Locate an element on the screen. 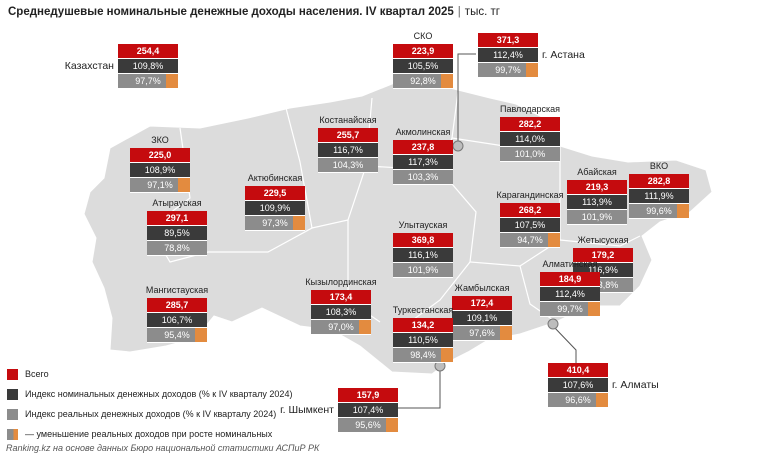  value-nominal-abay: 113,9% is located at coordinates (597, 202).